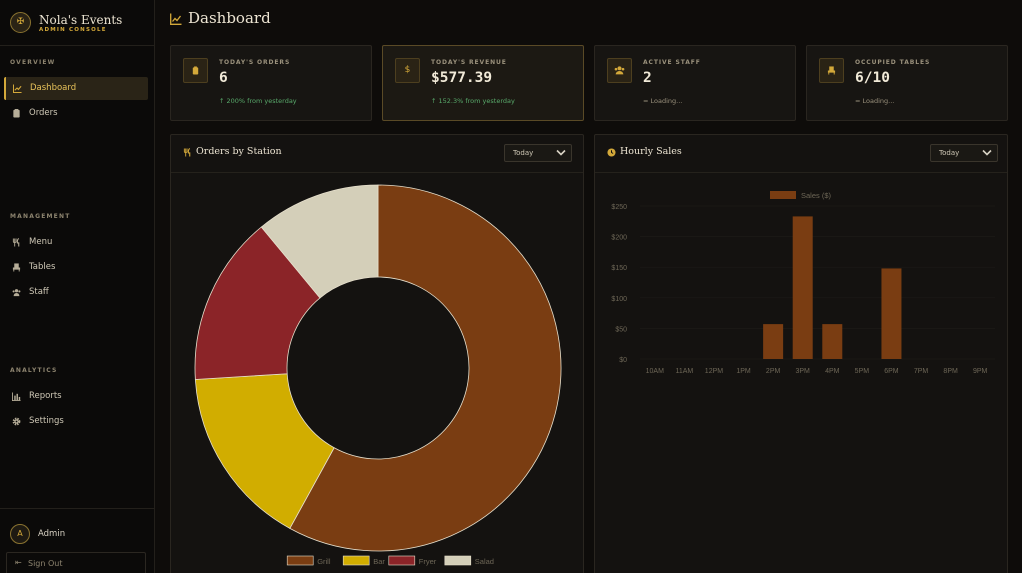 This screenshot has width=1022, height=573. What do you see at coordinates (773, 341) in the screenshot?
I see `bar-2pm` at bounding box center [773, 341].